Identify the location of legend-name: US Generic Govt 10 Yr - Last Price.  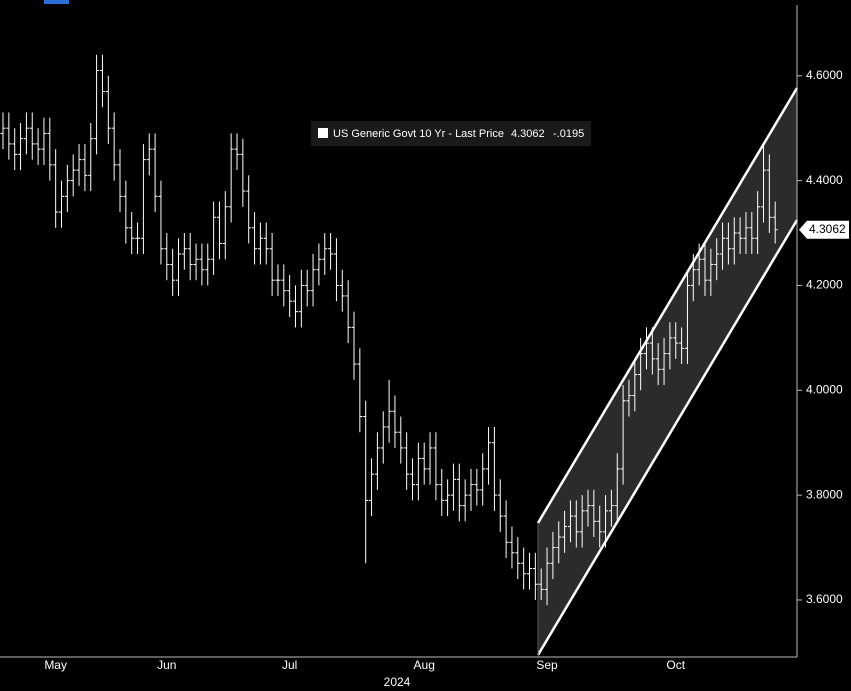
(418, 134).